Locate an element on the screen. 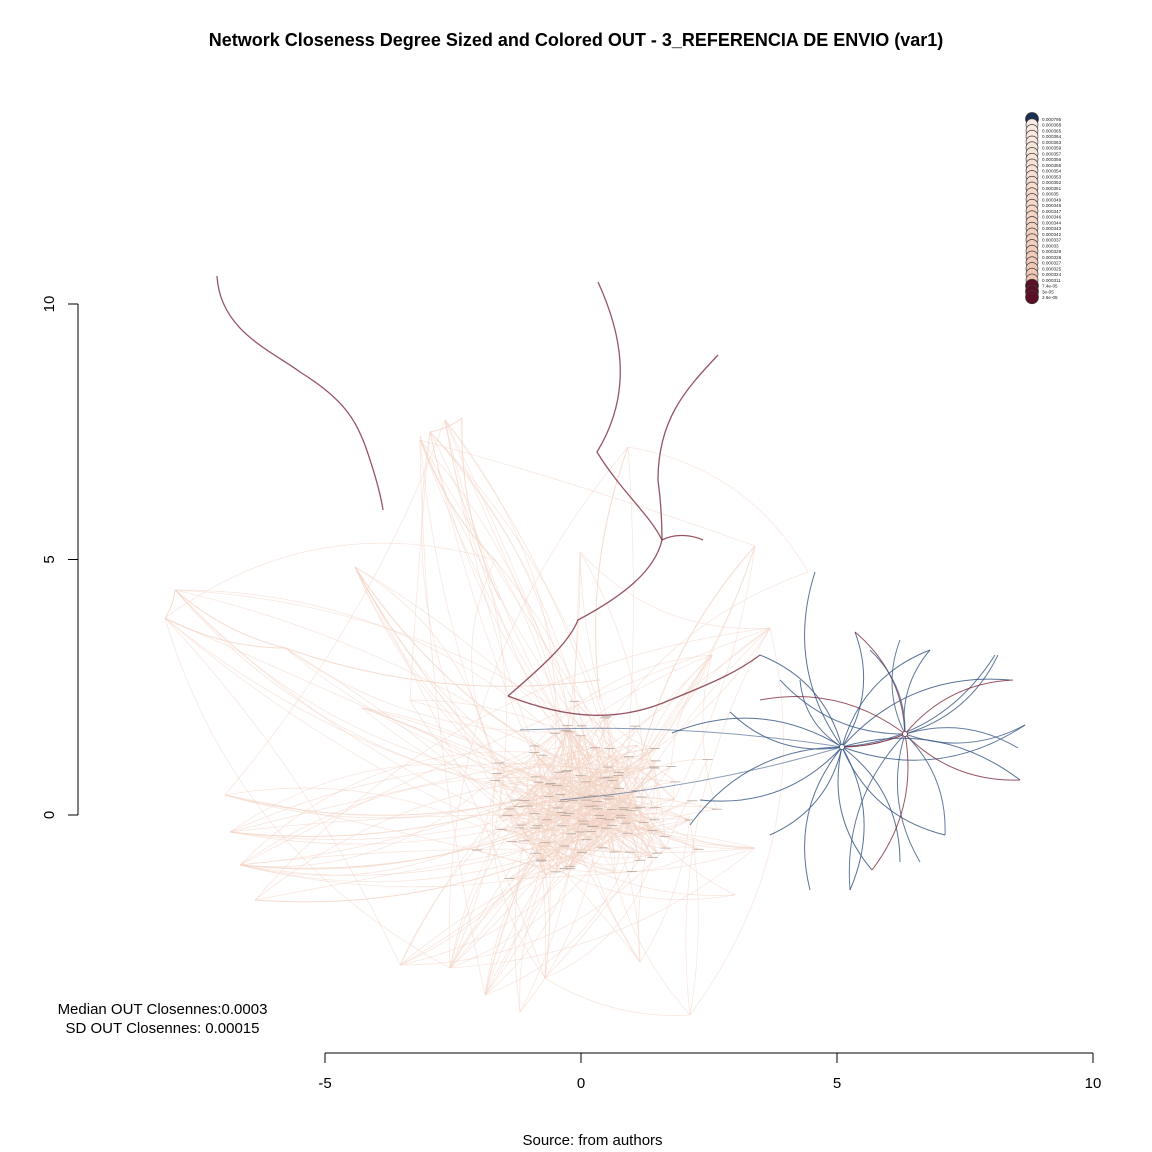 This screenshot has height=1152, width=1152. legend-label: 0.000365 is located at coordinates (1052, 130).